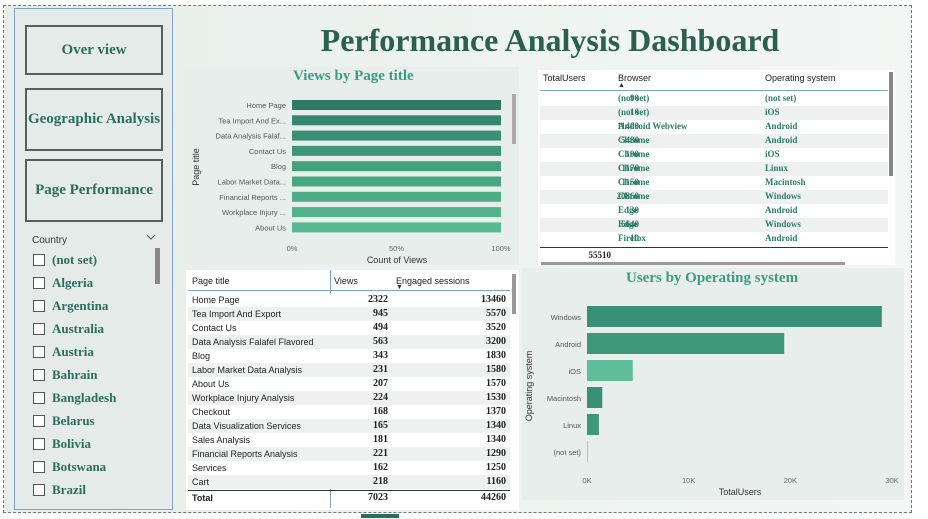  Describe the element at coordinates (501, 248) in the screenshot. I see `views-x-tick: 100%` at that location.